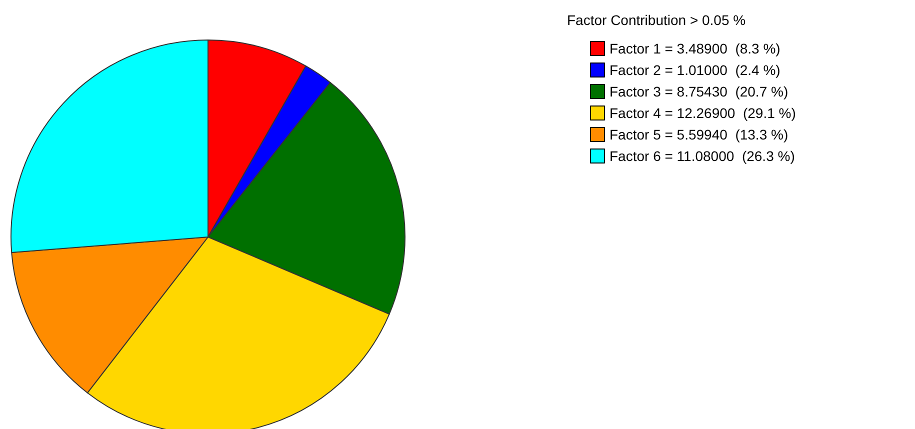 The height and width of the screenshot is (429, 915). Describe the element at coordinates (703, 113) in the screenshot. I see `legend-label: Factor 4 = 12.26900 (29.1 %)` at that location.